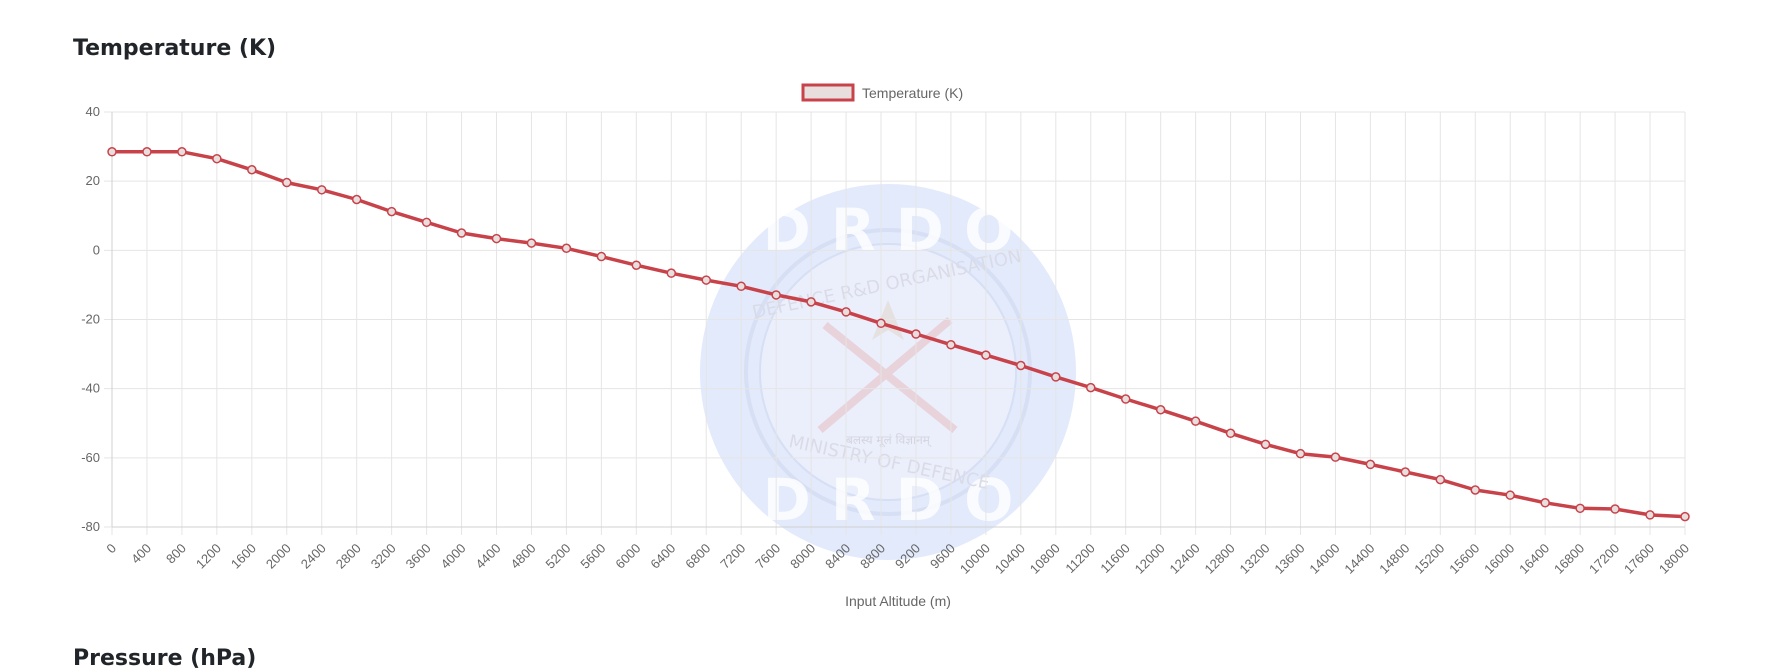  Describe the element at coordinates (313, 556) in the screenshot. I see `x-tick-label: 2400` at that location.